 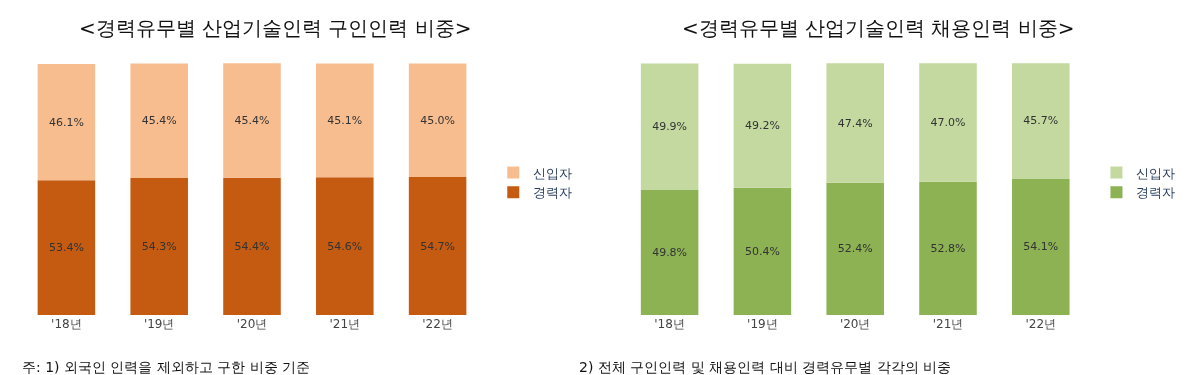 What do you see at coordinates (275, 28) in the screenshot?
I see `chart-title: <경력유무별 산업기술인력 구인인력 비중>` at bounding box center [275, 28].